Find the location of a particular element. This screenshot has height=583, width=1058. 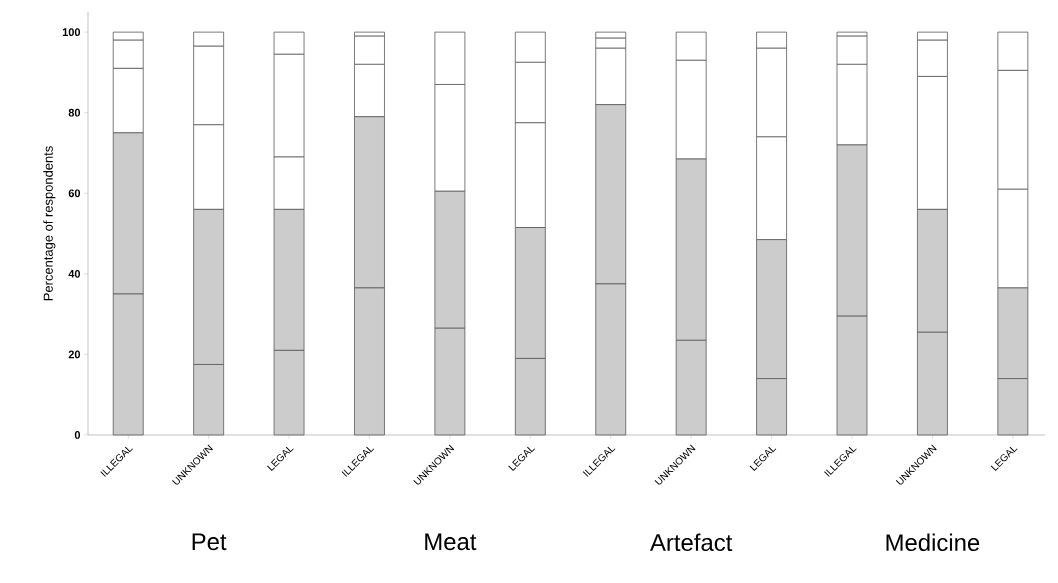

text: Meat is located at coordinates (451, 542).